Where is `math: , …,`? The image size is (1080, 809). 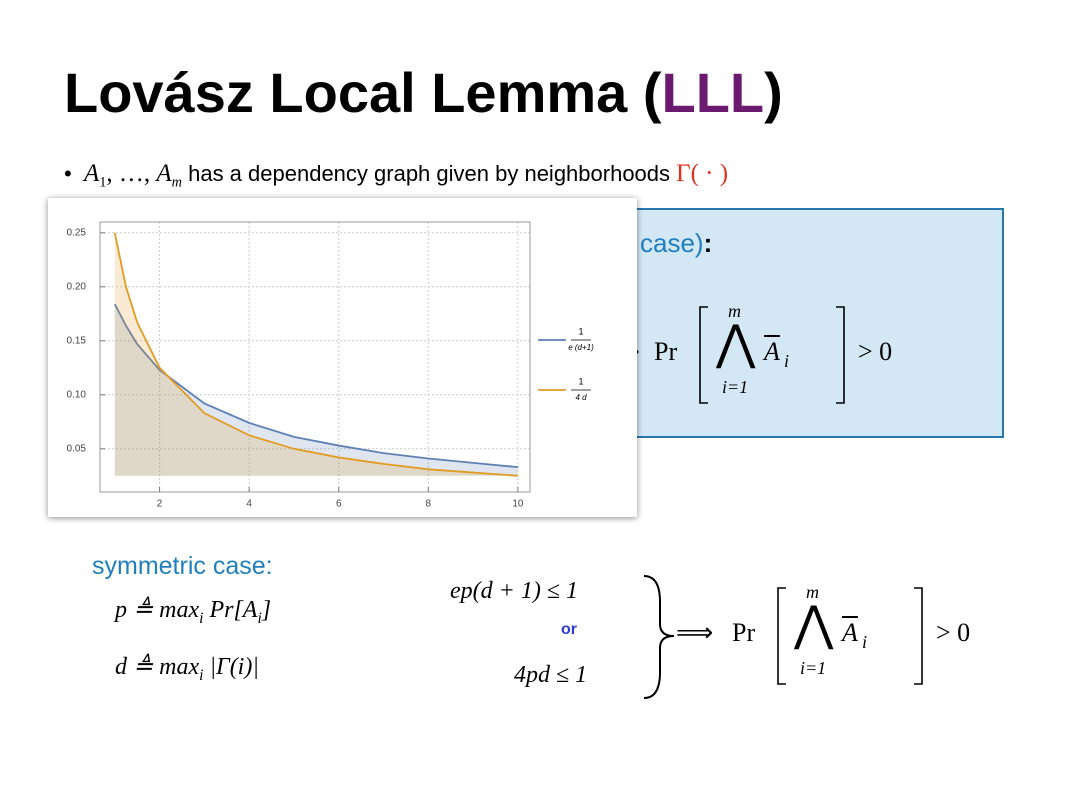 math: , …, is located at coordinates (131, 173).